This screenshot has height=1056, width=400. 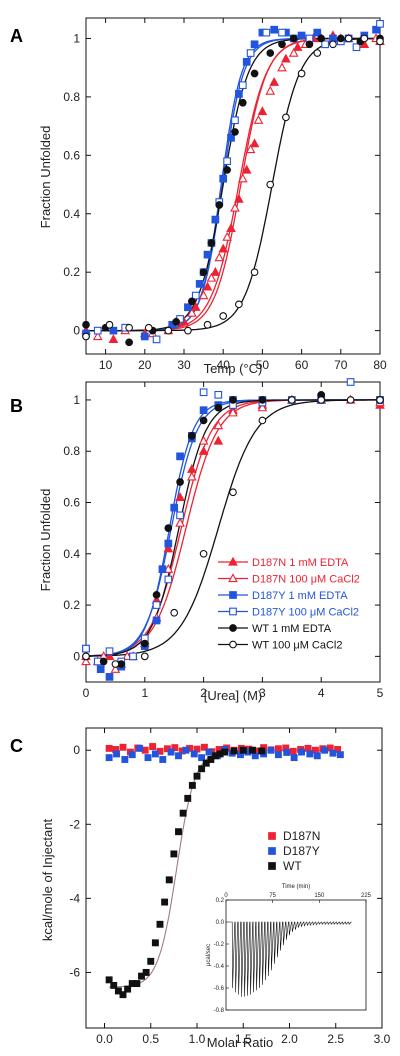 What do you see at coordinates (71, 451) in the screenshot?
I see `panel-b-y-tick-label: 0.8` at bounding box center [71, 451].